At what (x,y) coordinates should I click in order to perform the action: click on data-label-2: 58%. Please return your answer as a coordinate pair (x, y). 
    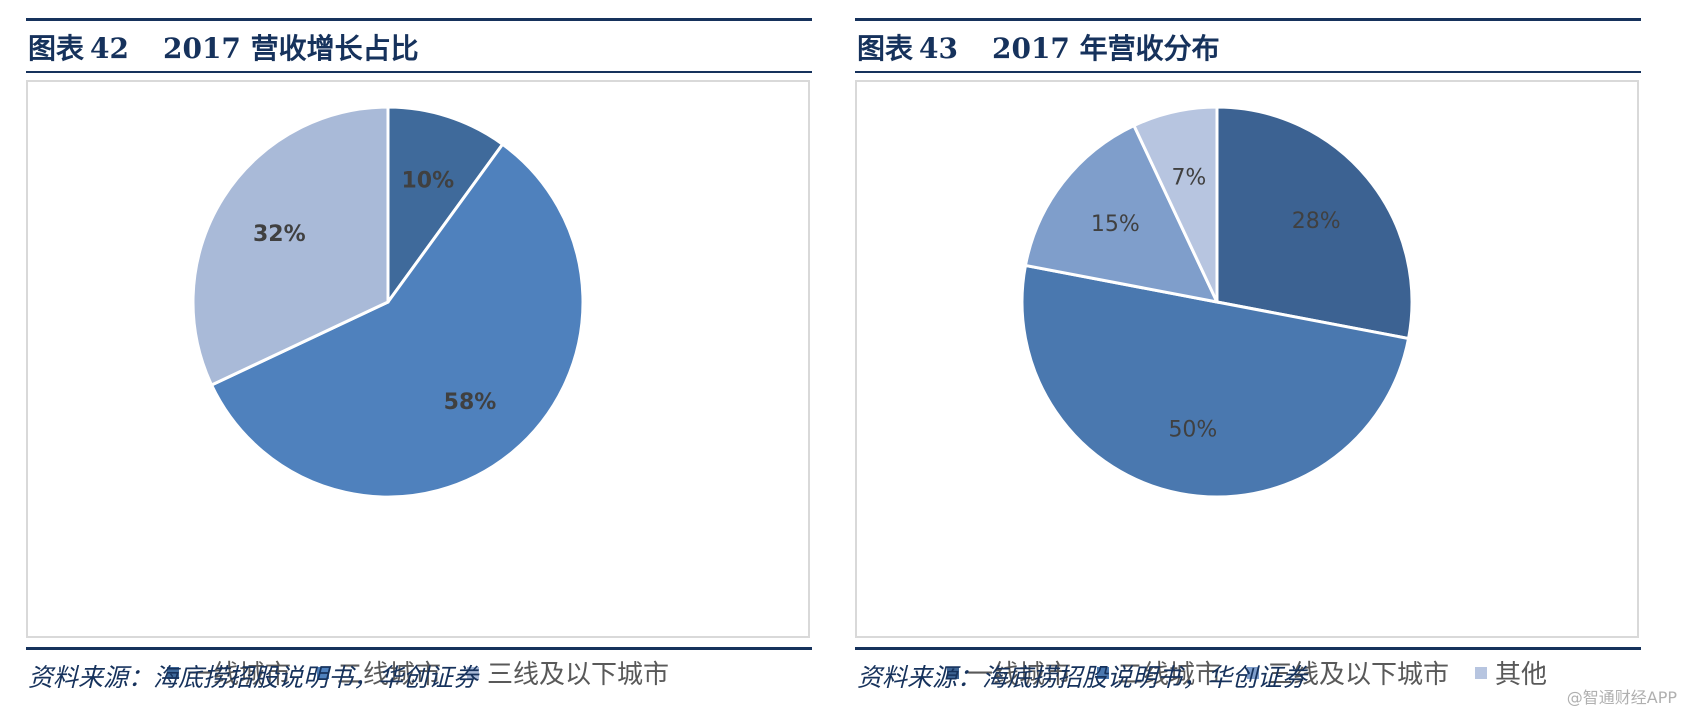
    Looking at the image, I should click on (470, 402).